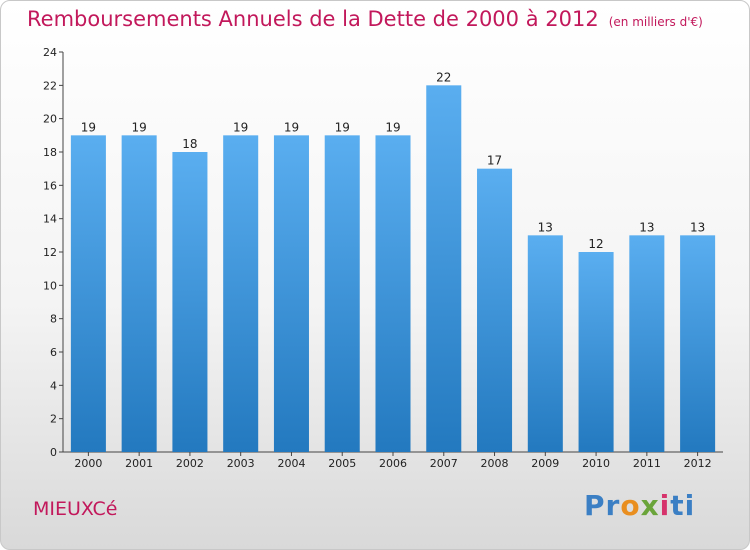  I want to click on x-tick-label: 2006, so click(393, 463).